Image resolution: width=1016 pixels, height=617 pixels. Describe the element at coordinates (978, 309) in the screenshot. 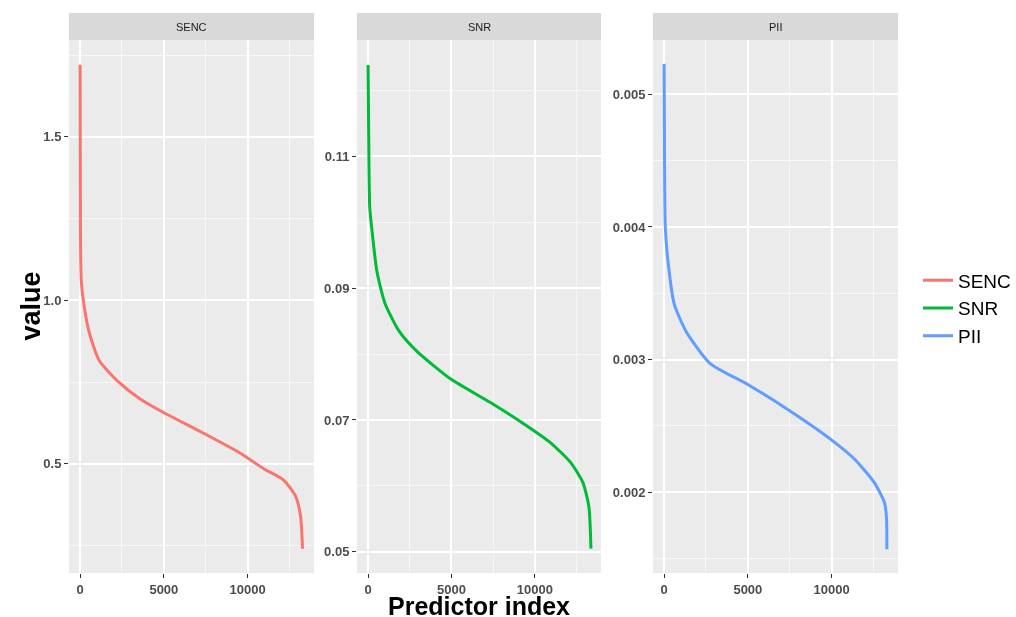

I see `legend-label: SNR` at that location.